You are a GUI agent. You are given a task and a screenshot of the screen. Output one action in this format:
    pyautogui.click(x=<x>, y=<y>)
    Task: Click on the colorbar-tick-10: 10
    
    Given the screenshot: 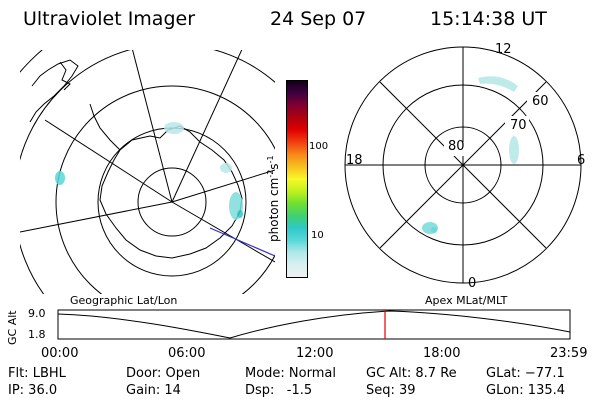 What is the action you would take?
    pyautogui.click(x=317, y=235)
    